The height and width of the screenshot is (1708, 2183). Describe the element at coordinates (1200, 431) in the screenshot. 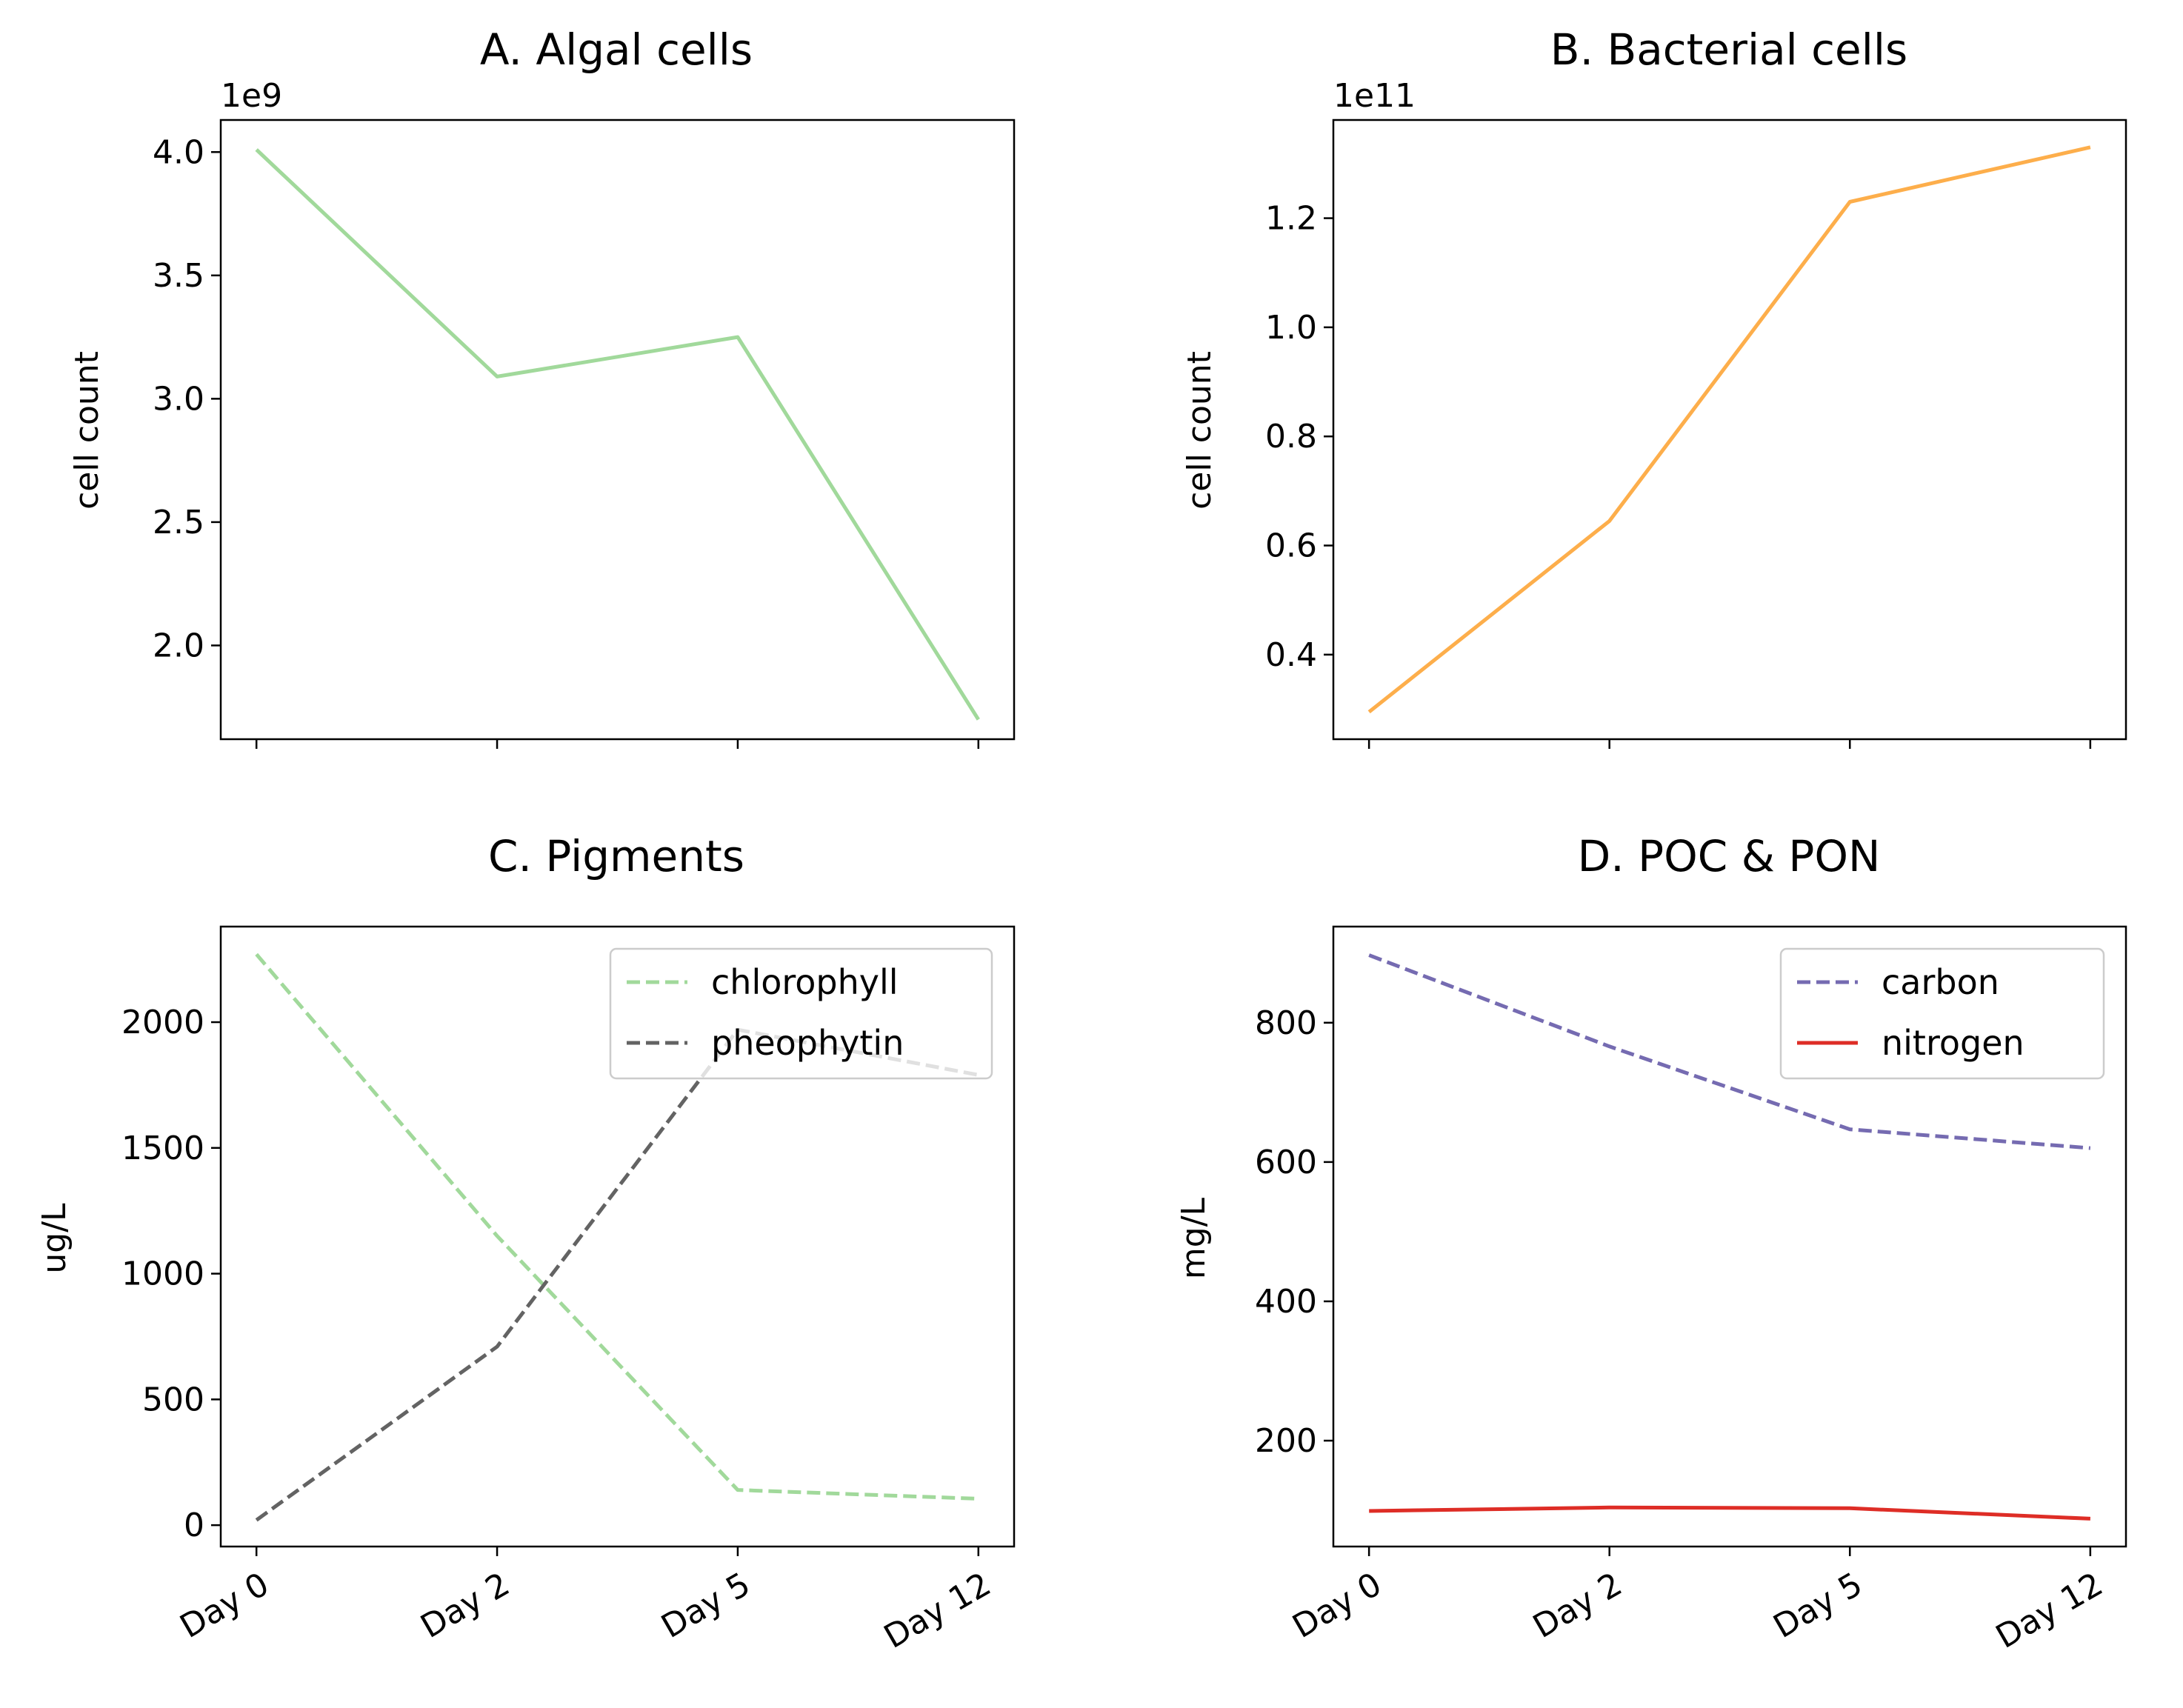

I see `panel-b-y-axis-label: cell count` at that location.